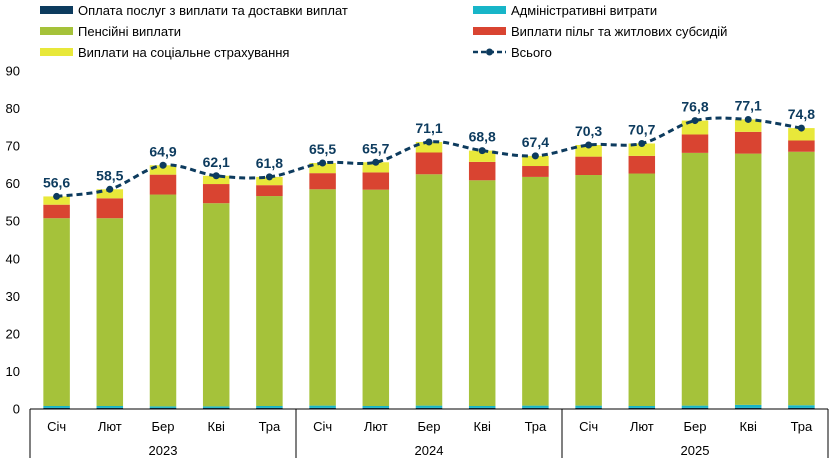 Image resolution: width=833 pixels, height=462 pixels. Describe the element at coordinates (13, 333) in the screenshot. I see `y-tick-label: 20` at that location.